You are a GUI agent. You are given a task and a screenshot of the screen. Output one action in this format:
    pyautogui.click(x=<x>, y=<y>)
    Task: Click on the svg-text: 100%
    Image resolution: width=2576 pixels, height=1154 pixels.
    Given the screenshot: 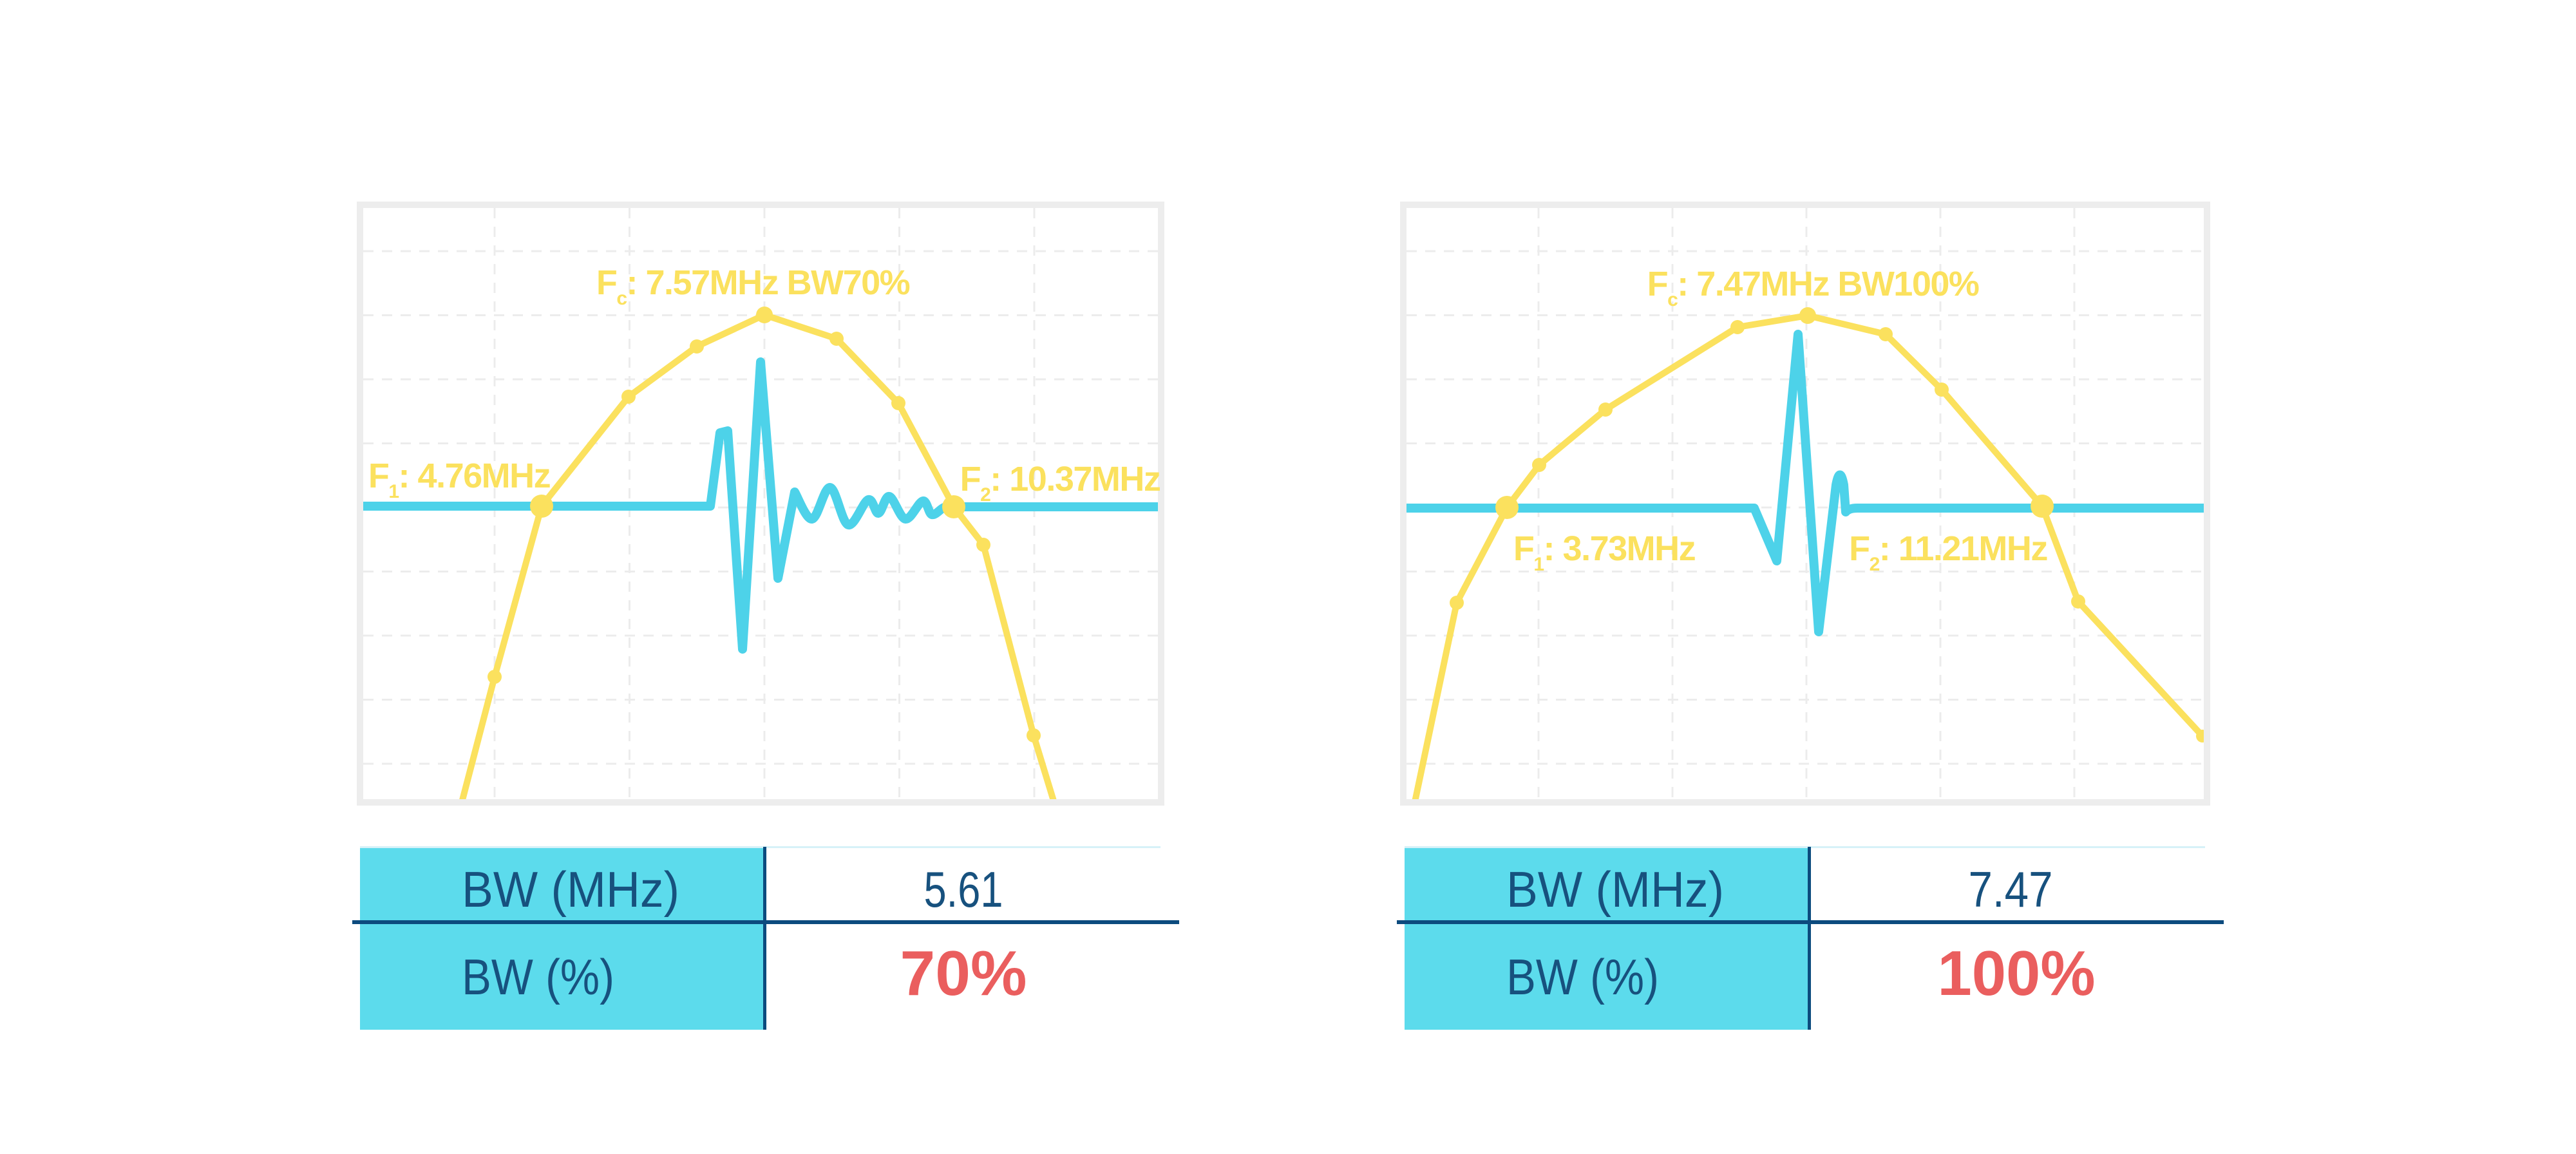 What is the action you would take?
    pyautogui.click(x=2017, y=973)
    